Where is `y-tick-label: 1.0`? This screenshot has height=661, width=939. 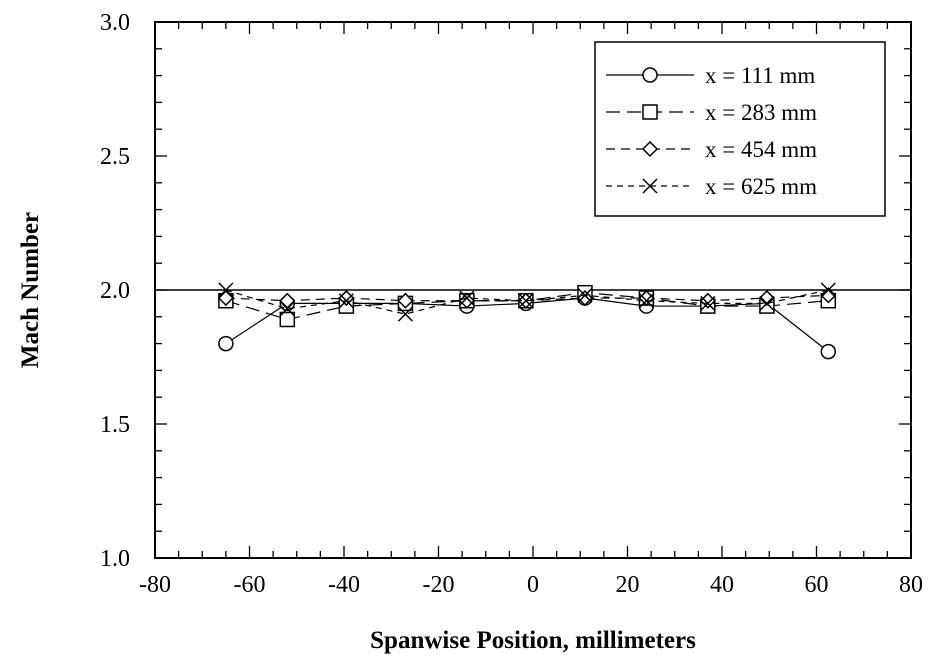
y-tick-label: 1.0 is located at coordinates (115, 559).